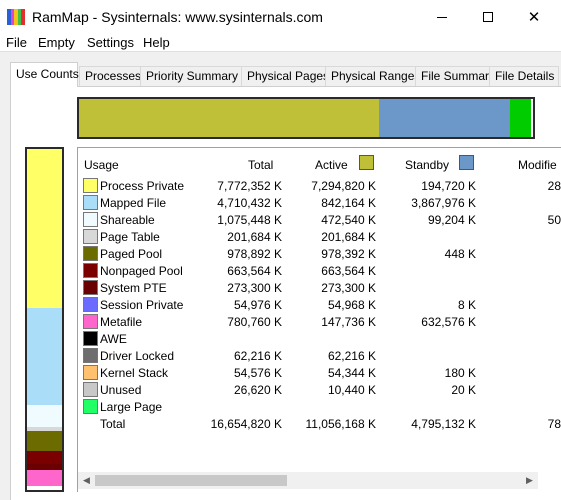 The height and width of the screenshot is (500, 561). What do you see at coordinates (524, 76) in the screenshot?
I see `tab-file-details: File Details` at bounding box center [524, 76].